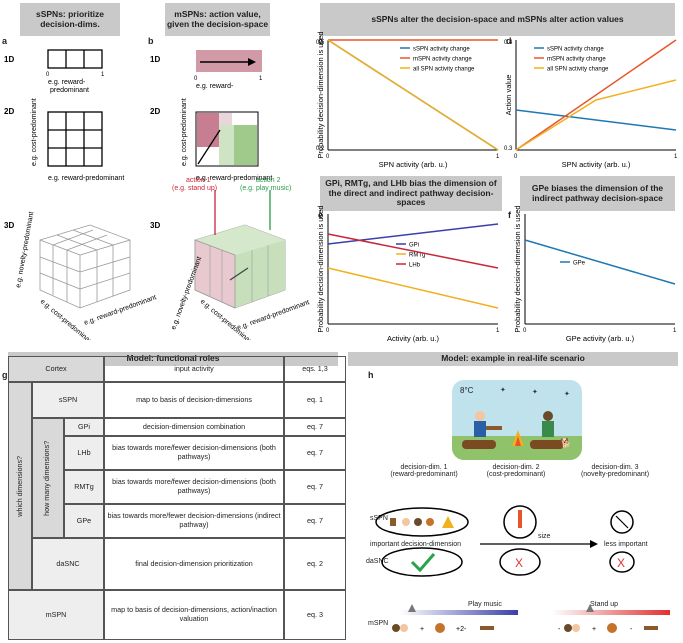 Image resolution: width=683 pixels, height=643 pixels. I want to click on cell-cortex-eq: eqs. 1,3, so click(315, 369).